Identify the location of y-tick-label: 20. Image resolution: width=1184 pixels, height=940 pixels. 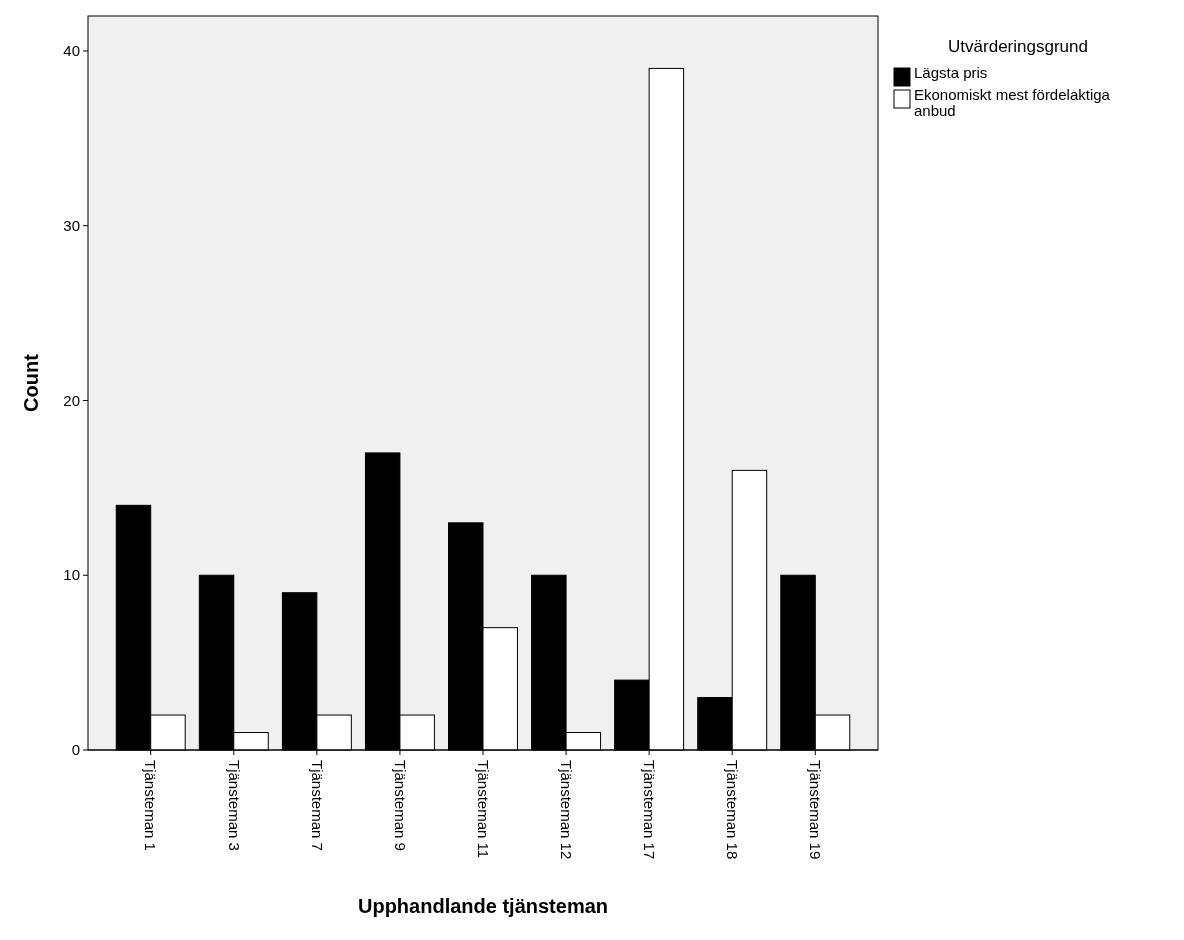
(71, 400).